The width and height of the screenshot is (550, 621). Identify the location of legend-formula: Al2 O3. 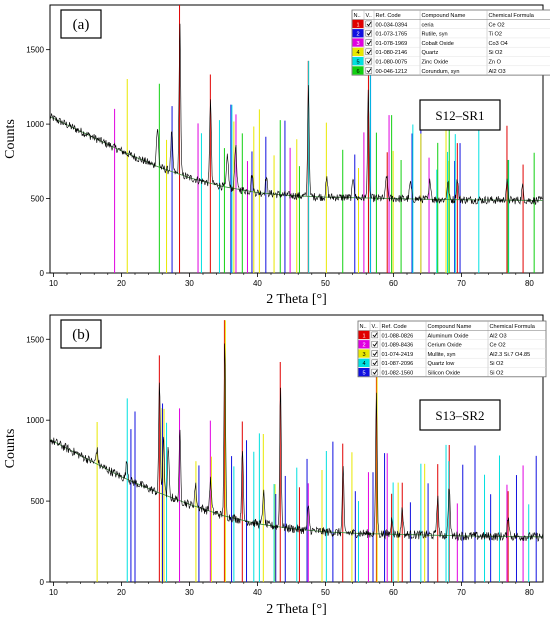
(498, 336).